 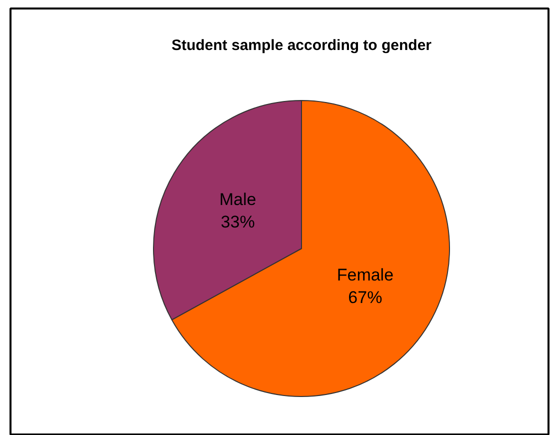 What do you see at coordinates (365, 274) in the screenshot?
I see `slice-label: Female` at bounding box center [365, 274].